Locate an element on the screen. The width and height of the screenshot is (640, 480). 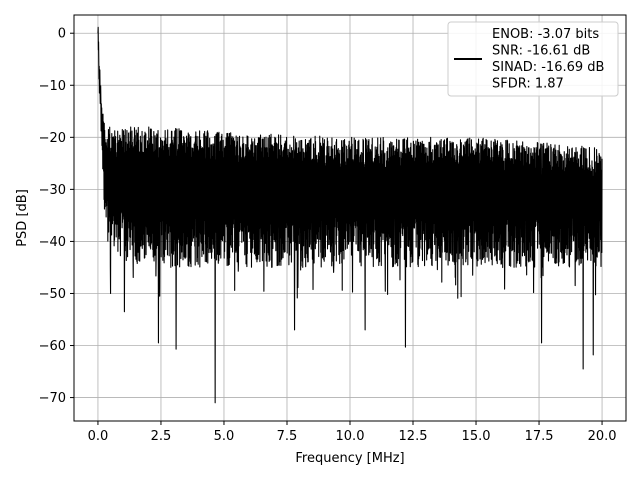
x-tick-label: 12.5 is located at coordinates (413, 436).